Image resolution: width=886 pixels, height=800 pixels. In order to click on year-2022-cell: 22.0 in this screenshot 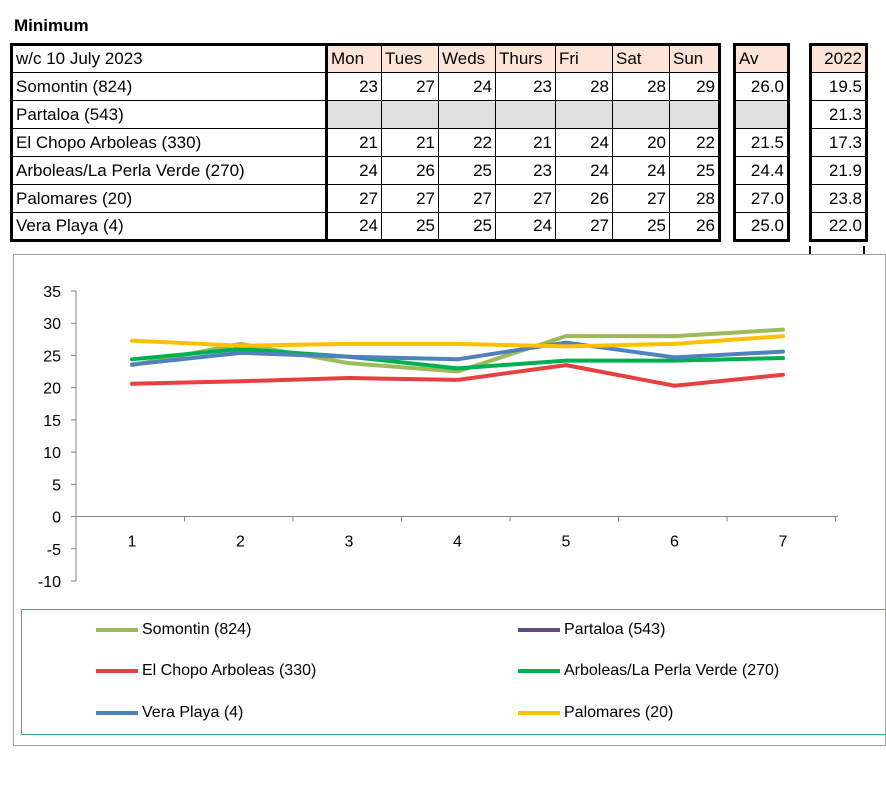, I will do `click(838, 226)`.